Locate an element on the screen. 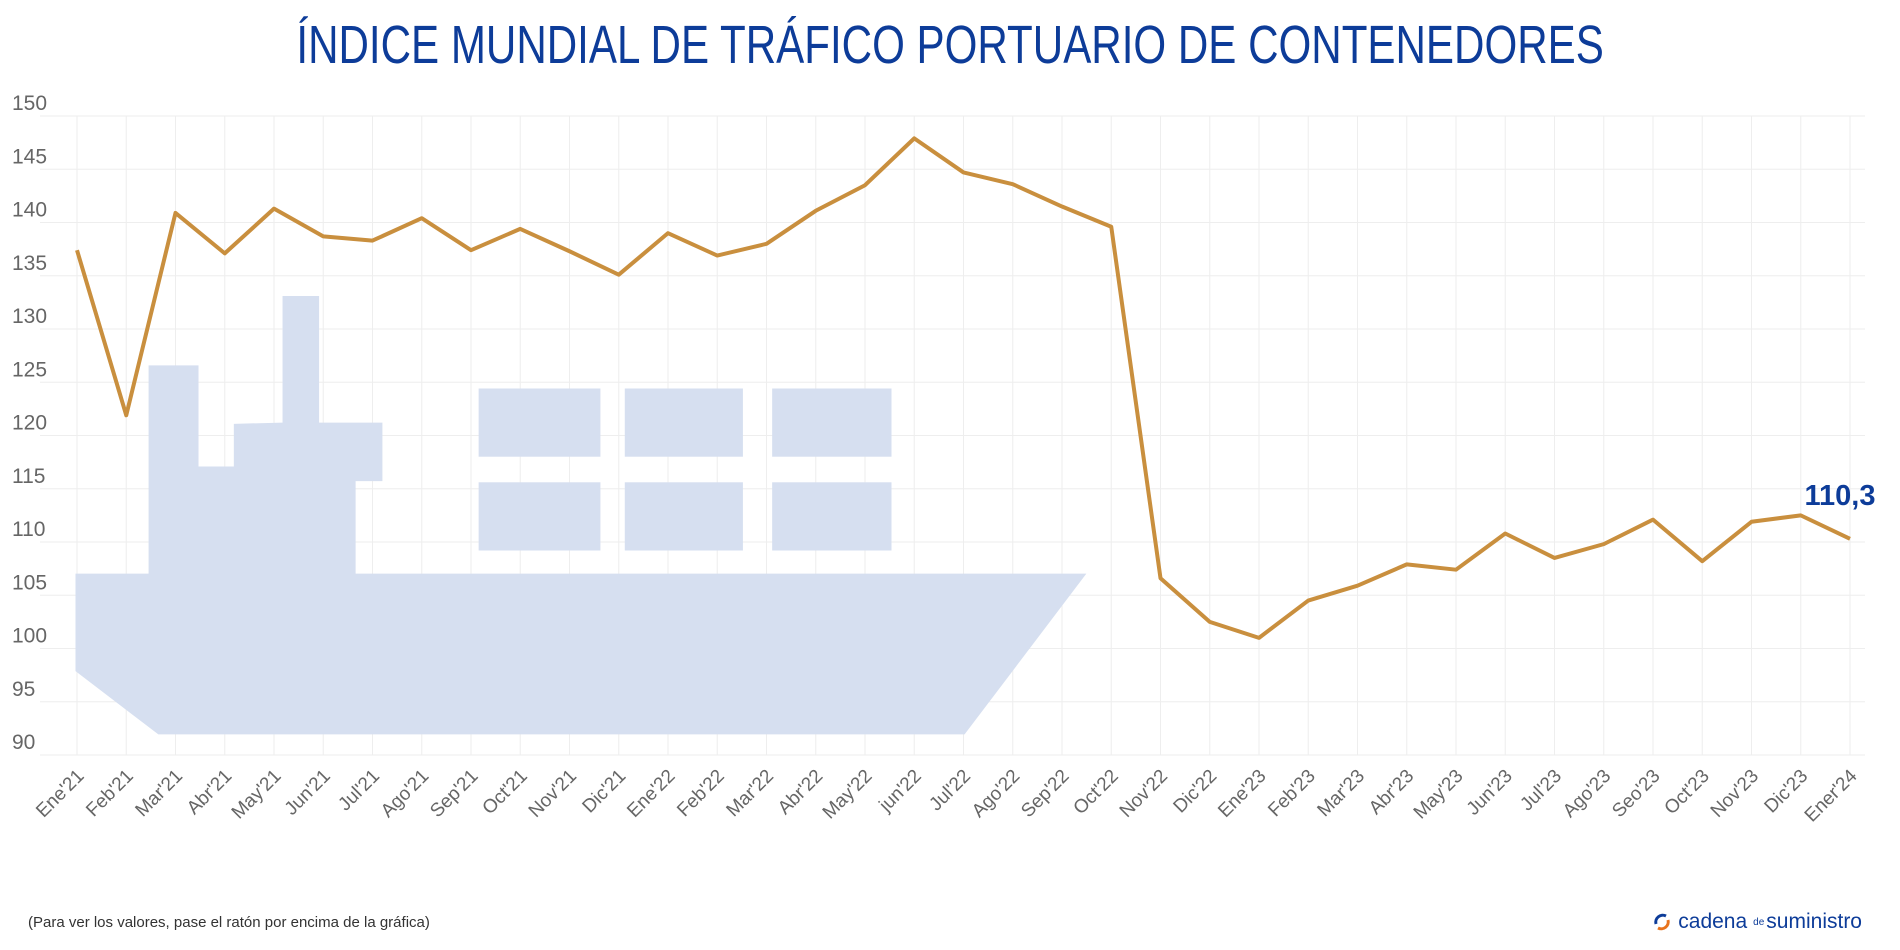  data-point: Abr'21: 137.1 is located at coordinates (225, 253).